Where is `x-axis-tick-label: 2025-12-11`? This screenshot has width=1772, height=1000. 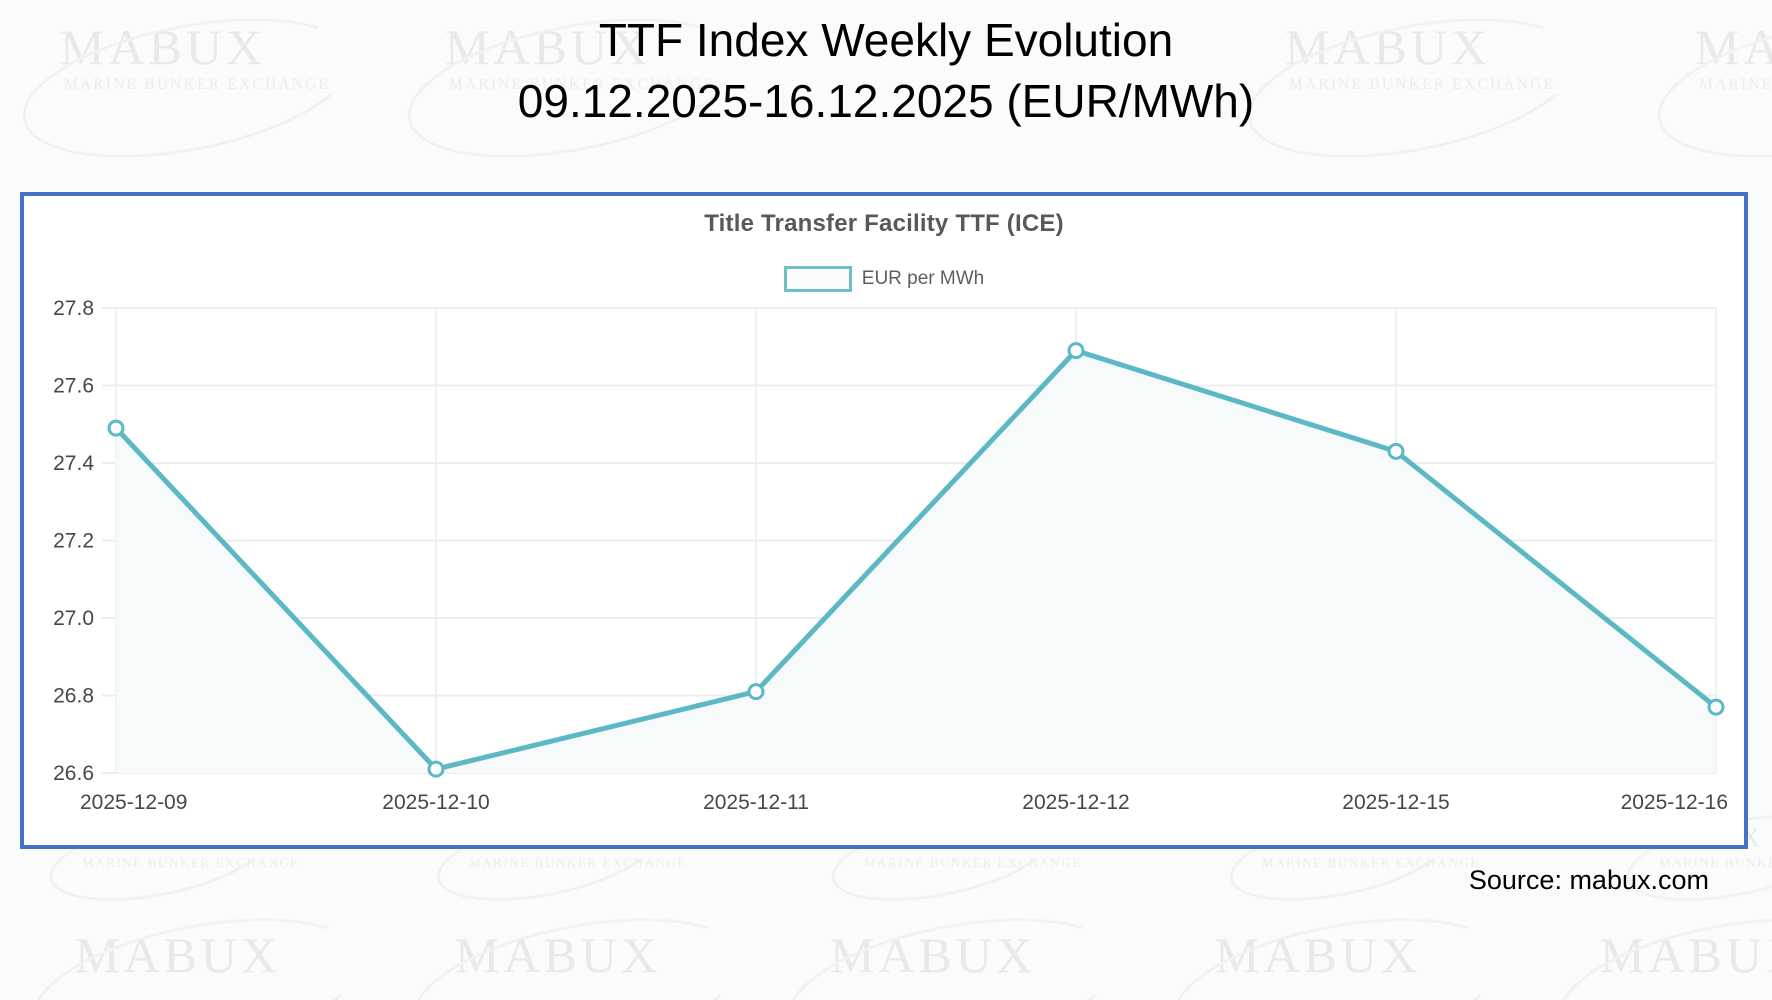 x-axis-tick-label: 2025-12-11 is located at coordinates (756, 802).